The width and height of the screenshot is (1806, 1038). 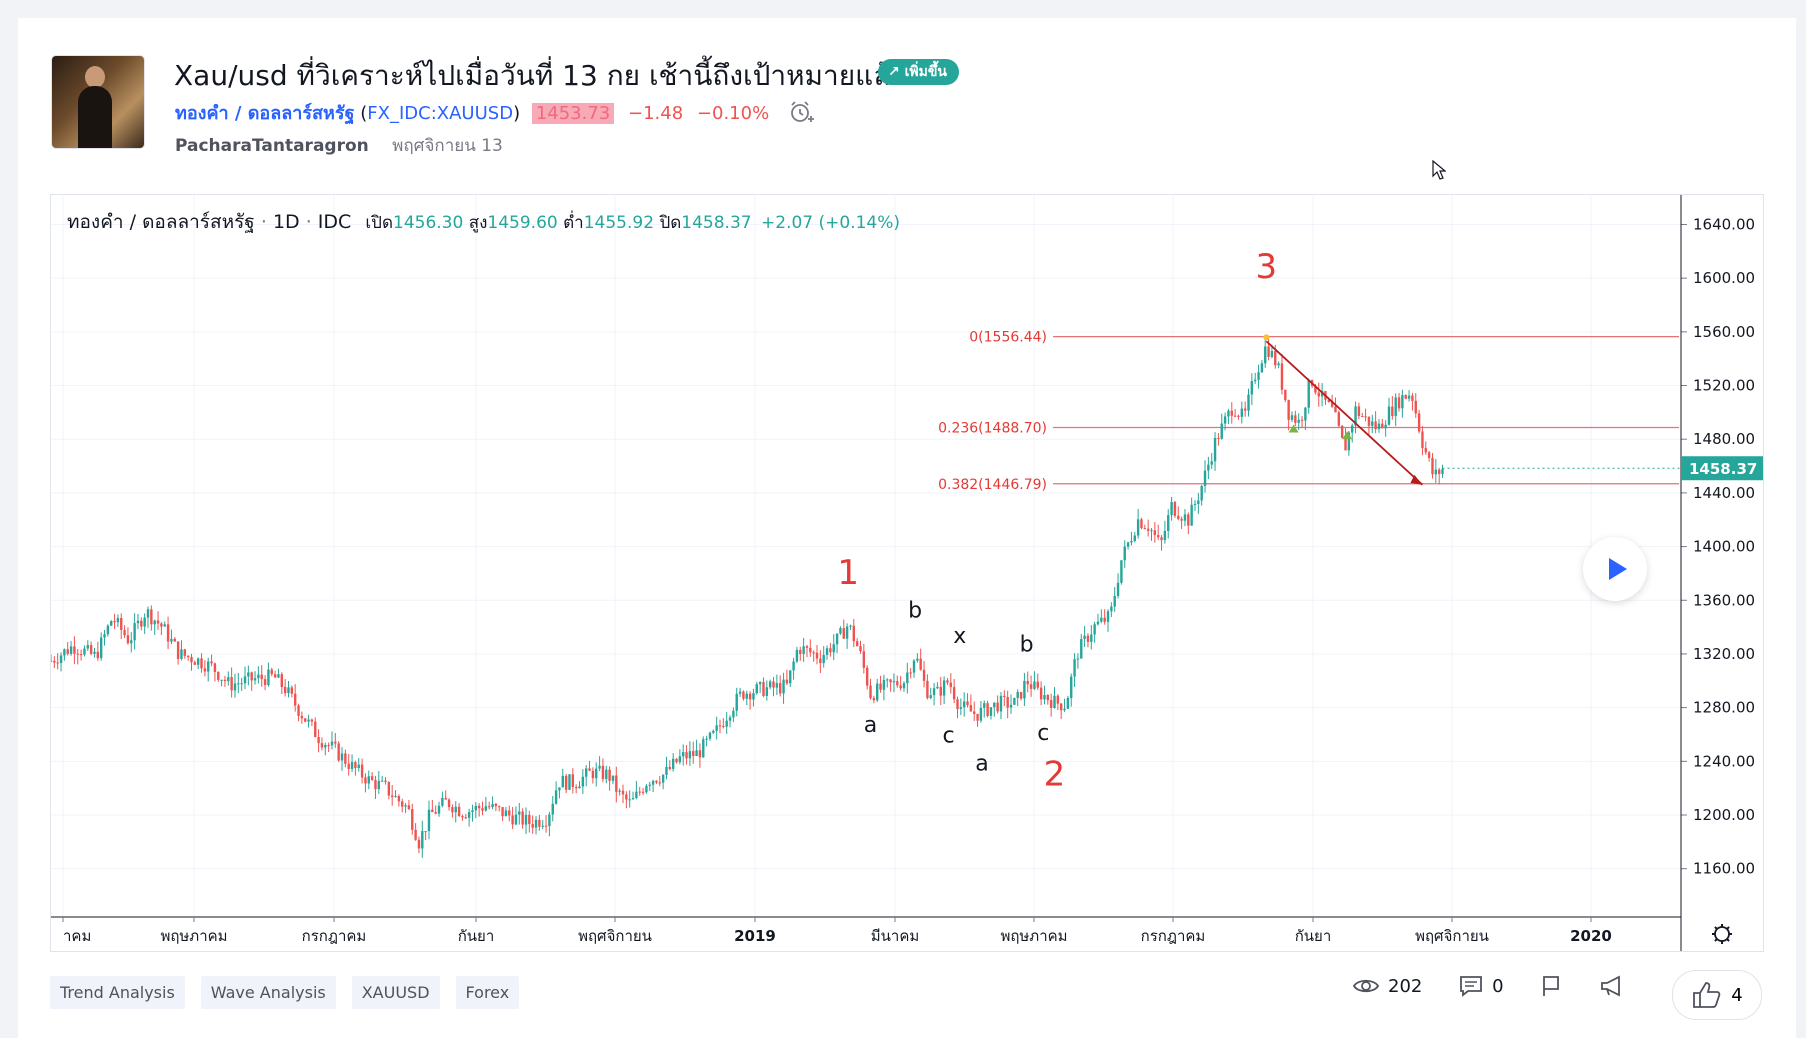 I want to click on tag-chip: Trend Analysis, so click(x=117, y=992).